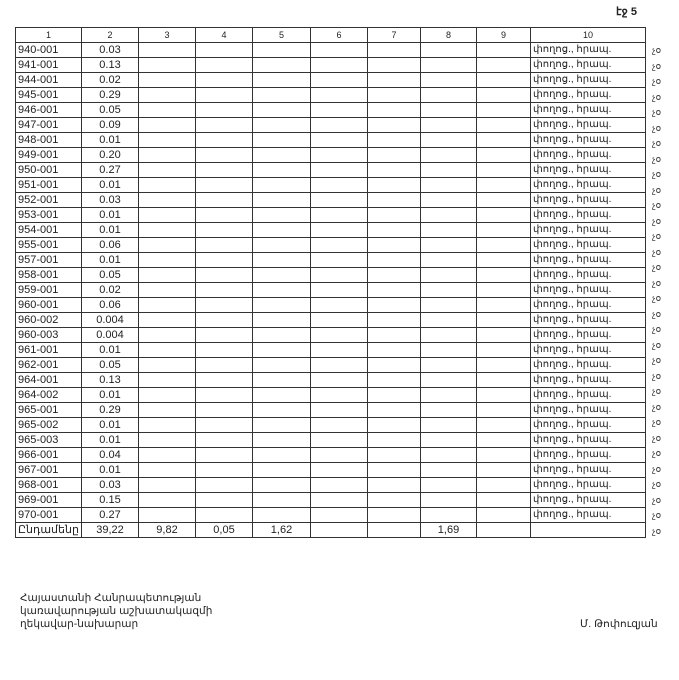  I want to click on code-cell: 953-001, so click(48, 215).